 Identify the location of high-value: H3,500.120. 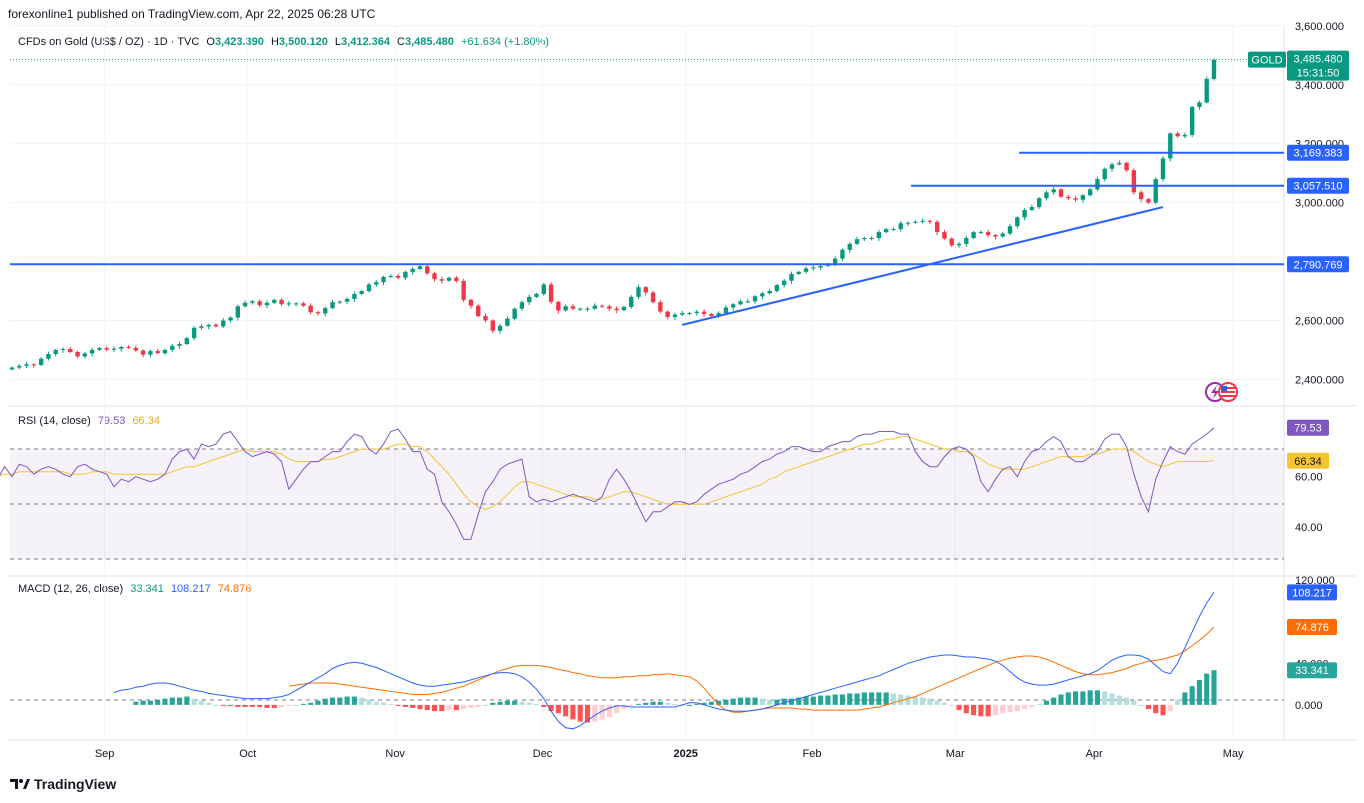
(299, 42).